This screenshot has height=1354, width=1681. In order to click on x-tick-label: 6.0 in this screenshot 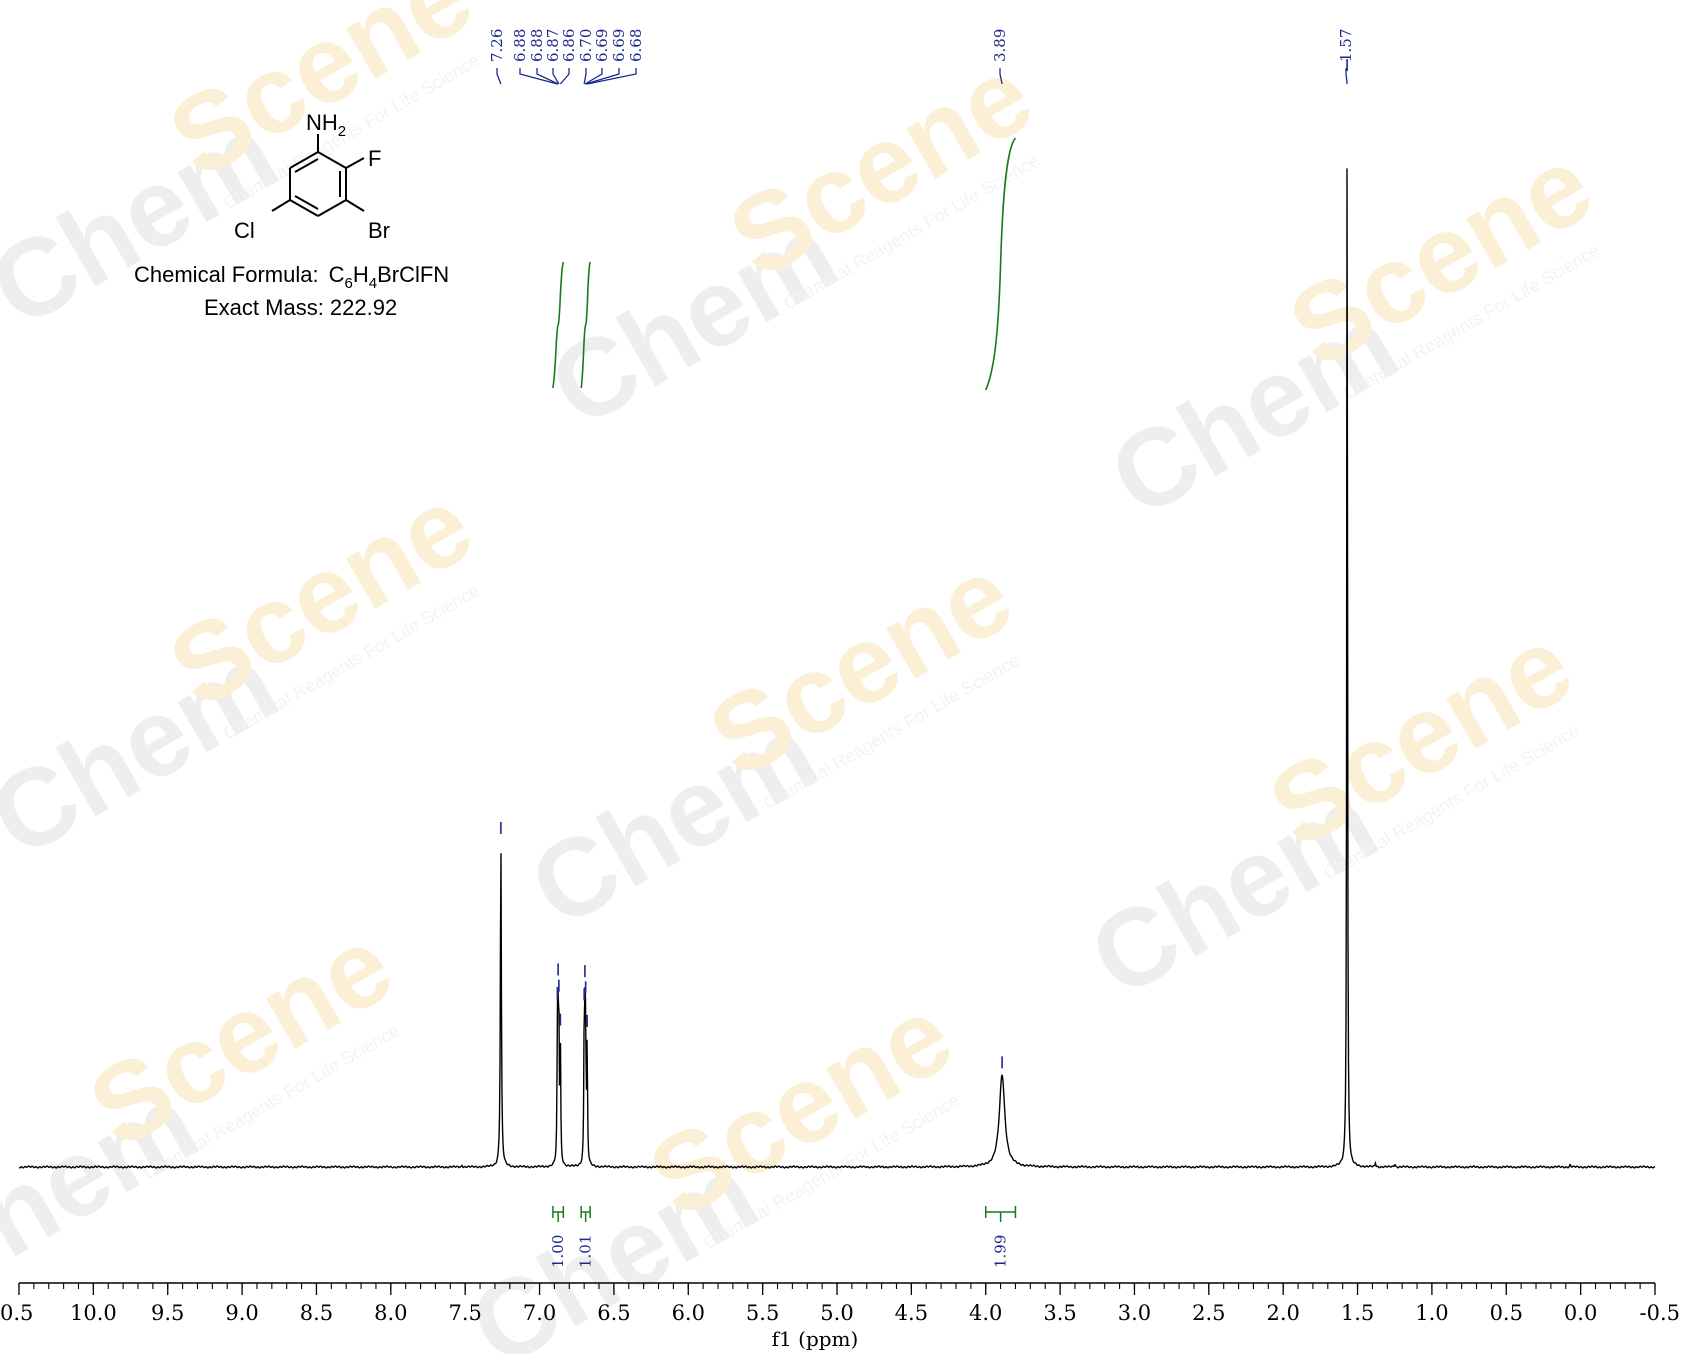, I will do `click(688, 1313)`.